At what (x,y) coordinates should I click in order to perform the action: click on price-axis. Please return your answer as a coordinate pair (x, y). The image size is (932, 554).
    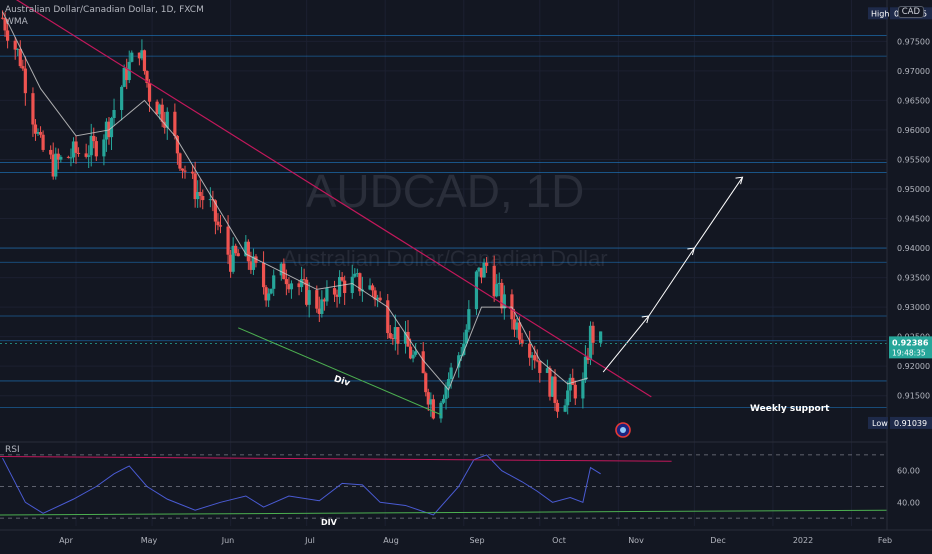
    Looking at the image, I should click on (909, 275).